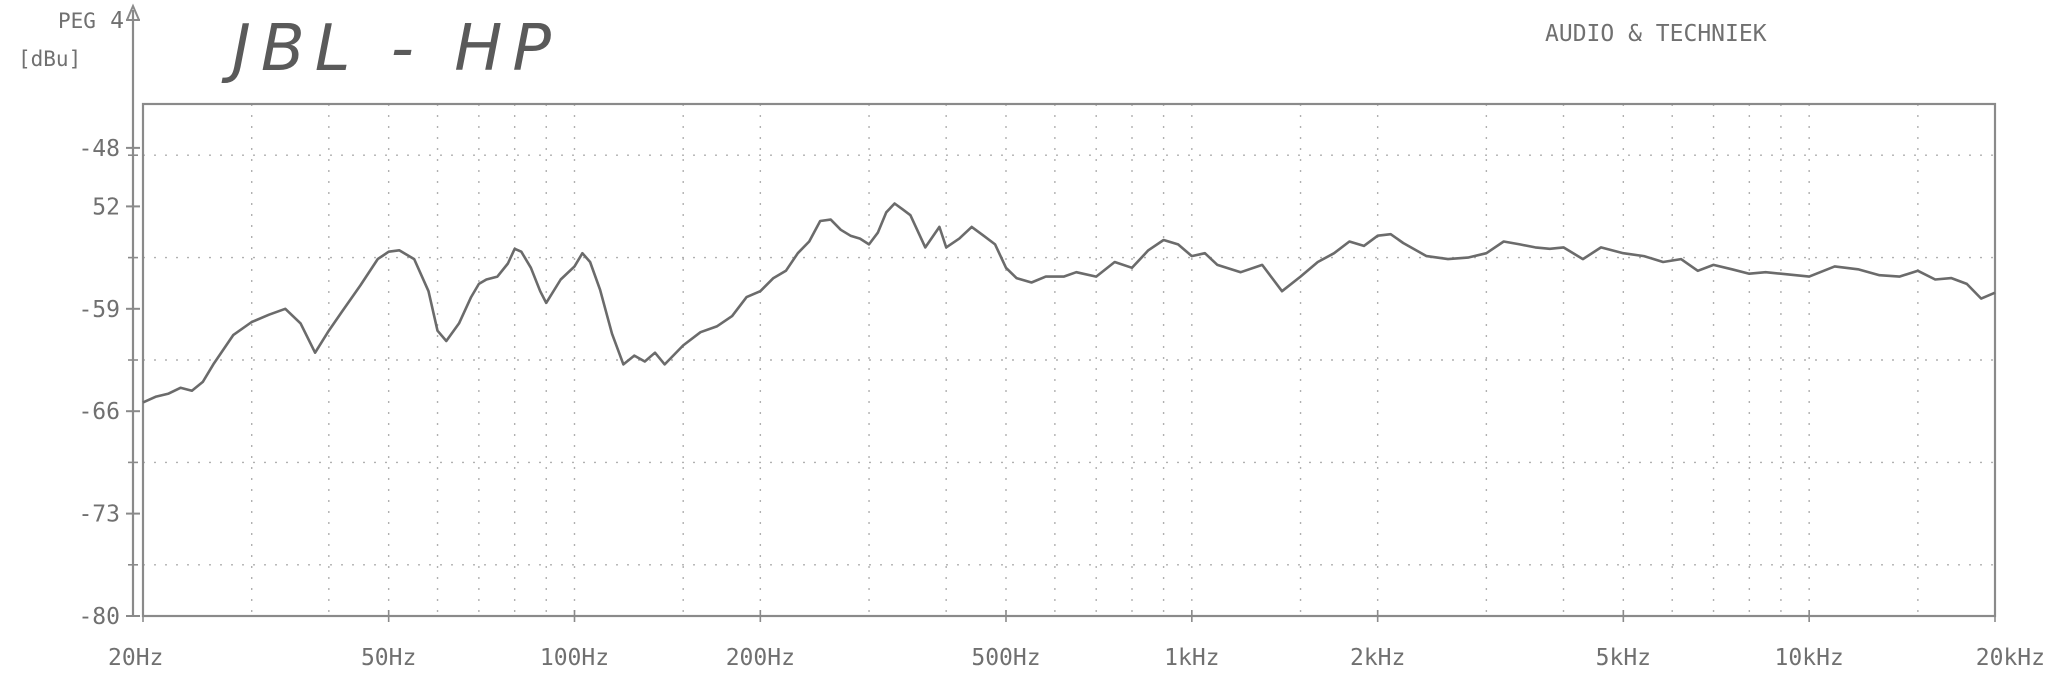 The width and height of the screenshot is (2053, 699). What do you see at coordinates (388, 658) in the screenshot?
I see `x-tick-label: 50Hz` at bounding box center [388, 658].